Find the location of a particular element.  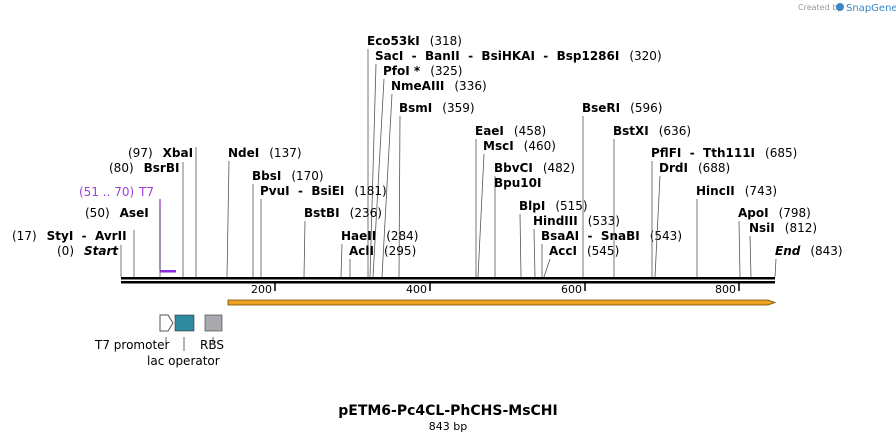

site-label: BstBI (236) is located at coordinates (343, 213).